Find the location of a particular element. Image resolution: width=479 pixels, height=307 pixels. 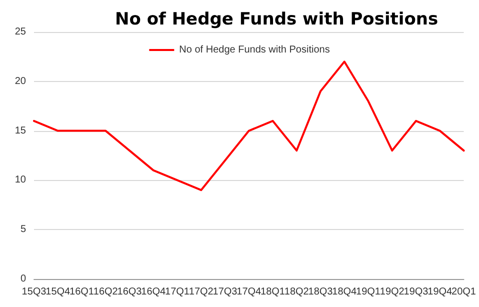

x-tick-label: 18Q1 is located at coordinates (273, 292).